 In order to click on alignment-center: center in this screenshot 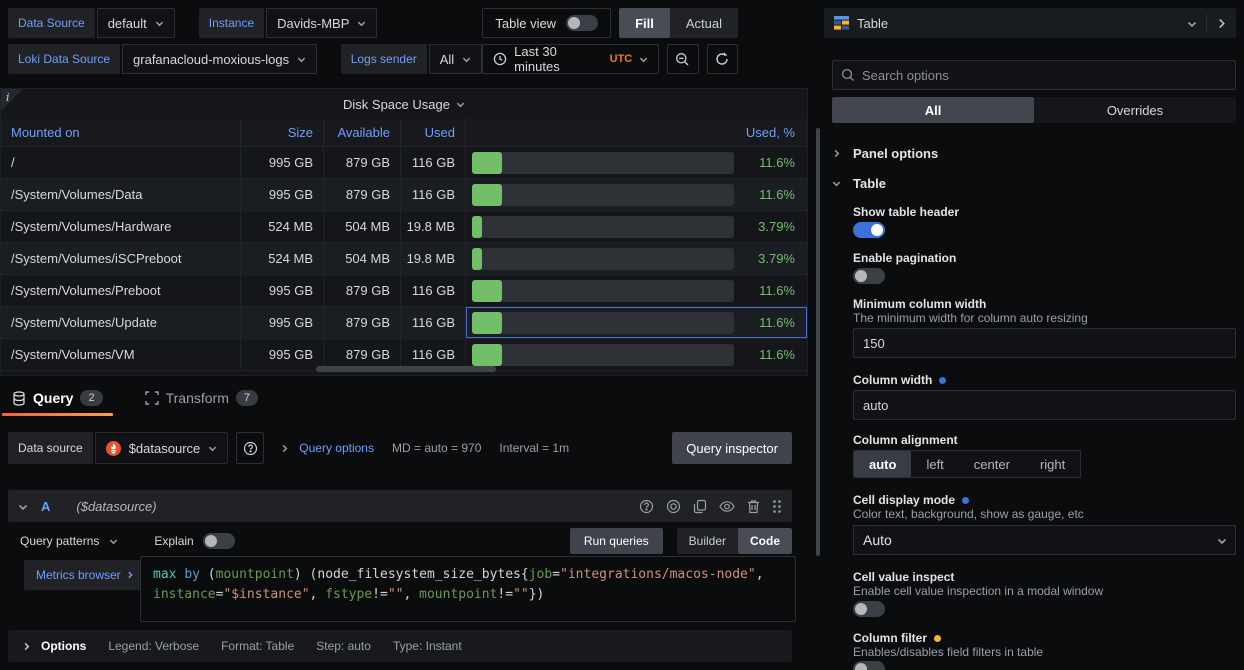, I will do `click(991, 464)`.